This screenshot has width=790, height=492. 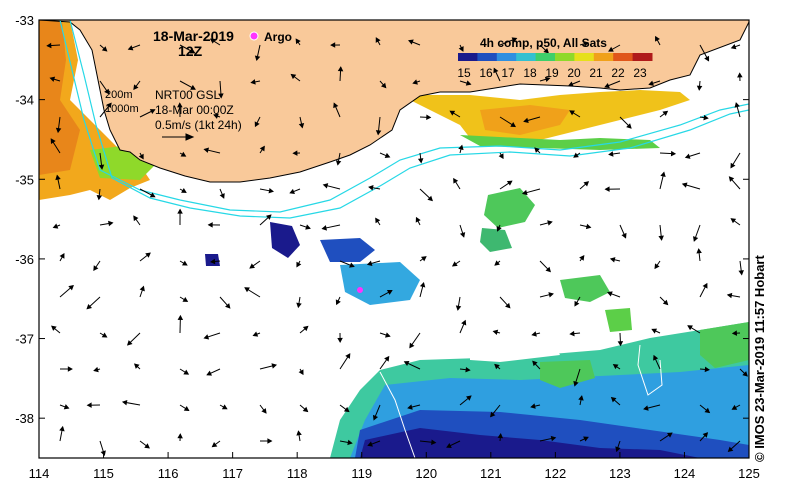 I want to click on legend-title: 4h comp, p50, All Sats, so click(x=543, y=43).